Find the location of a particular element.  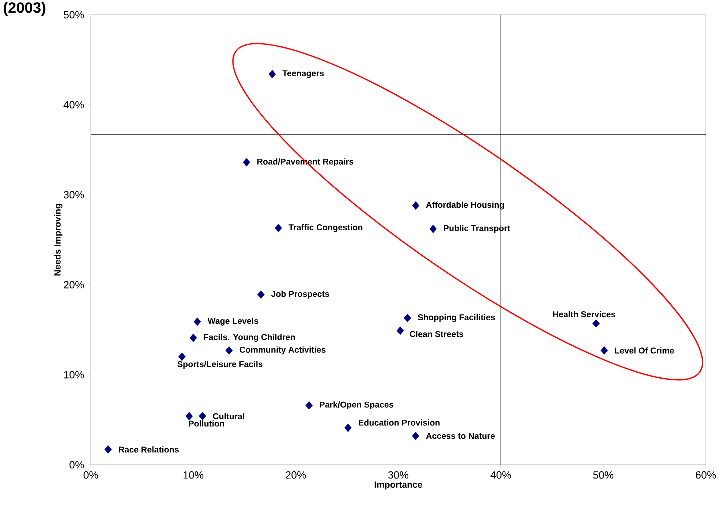

annotation: Traffic Congestion is located at coordinates (325, 228).